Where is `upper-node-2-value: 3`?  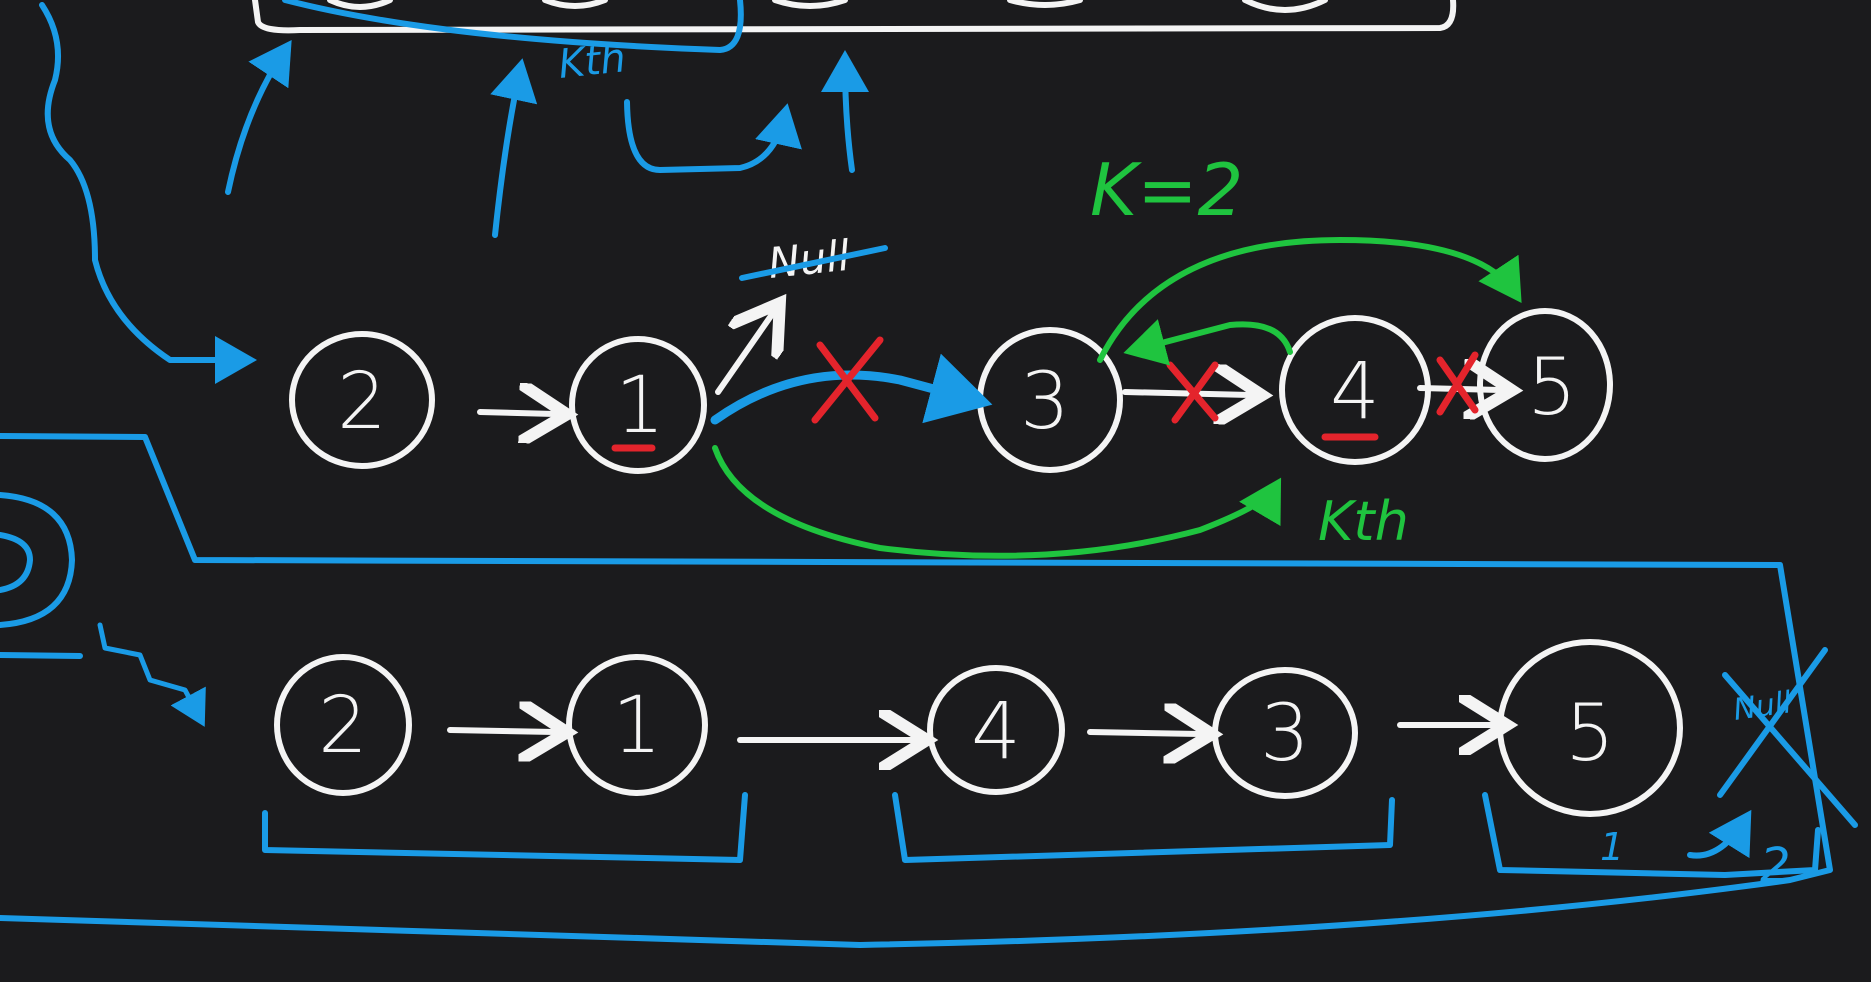 upper-node-2-value: 3 is located at coordinates (1045, 402).